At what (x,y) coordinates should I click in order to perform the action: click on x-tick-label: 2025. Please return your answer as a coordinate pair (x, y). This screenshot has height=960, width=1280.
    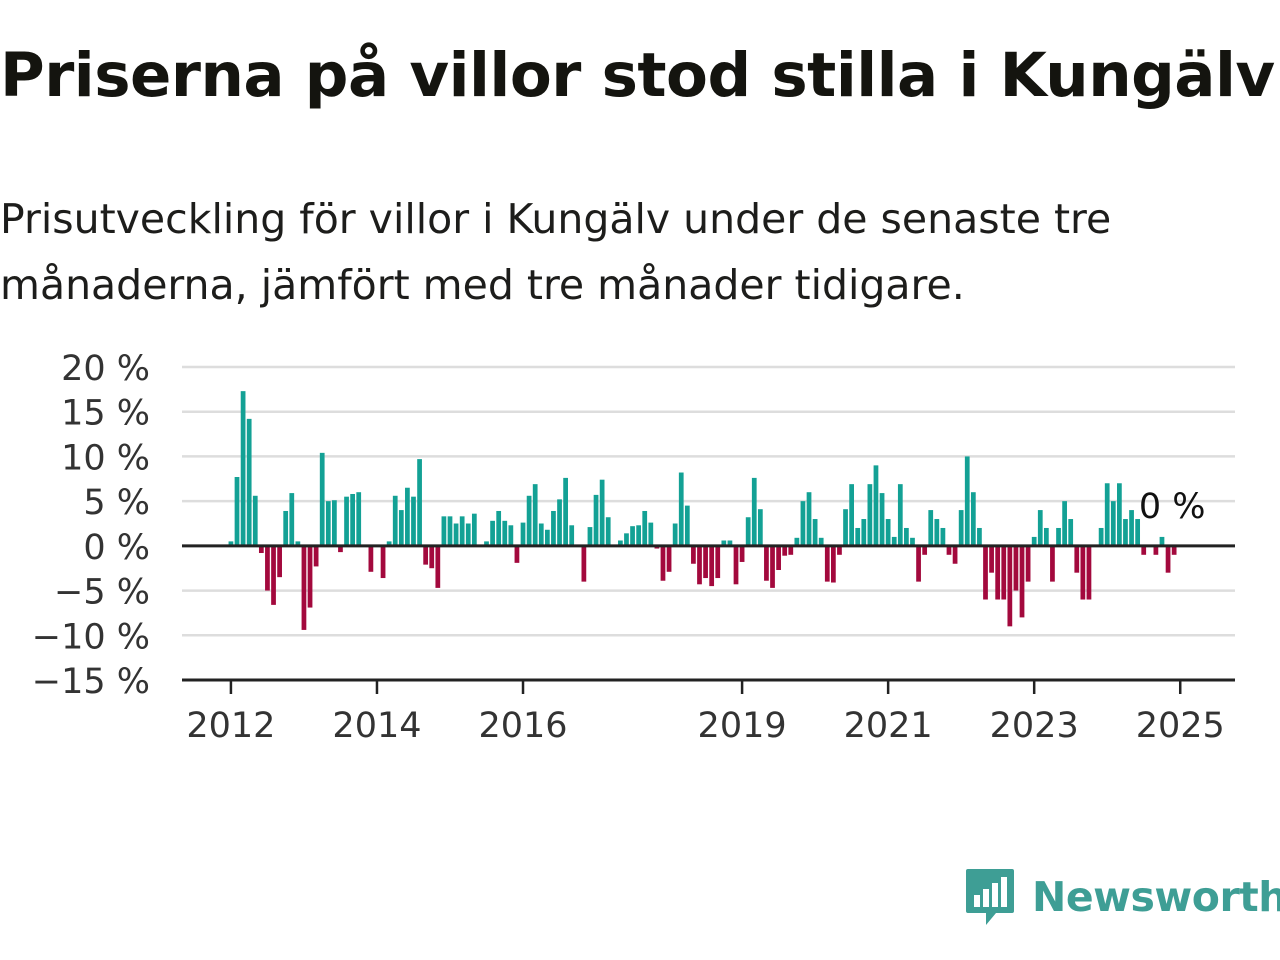
    Looking at the image, I should click on (1180, 726).